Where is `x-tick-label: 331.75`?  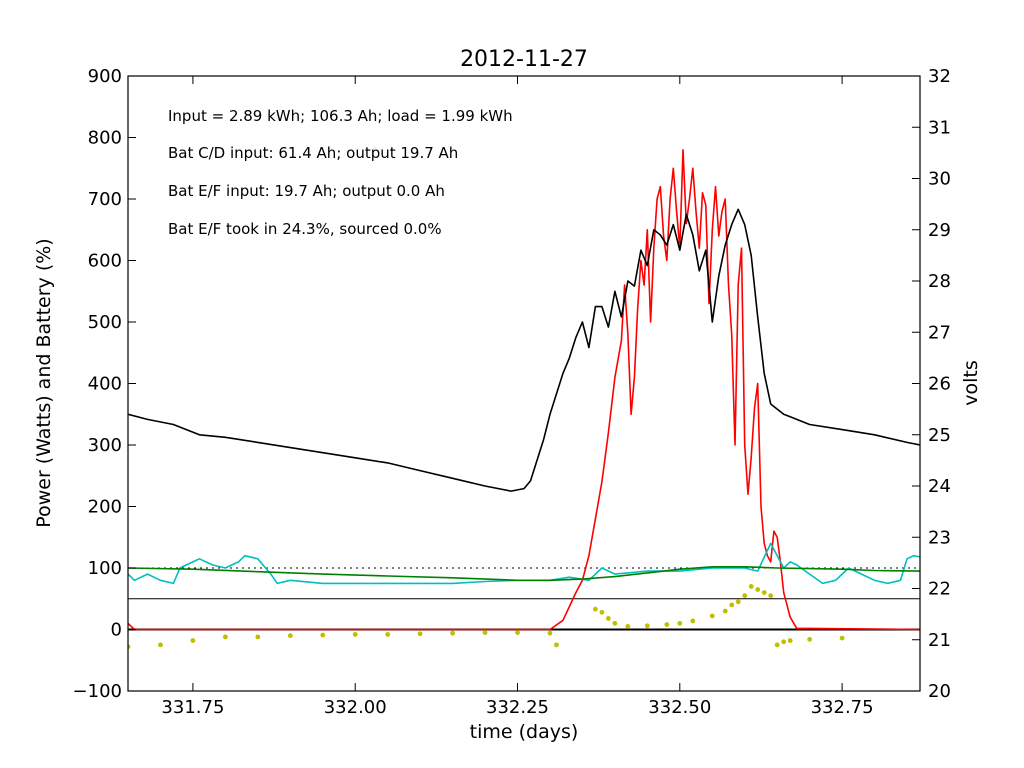 x-tick-label: 331.75 is located at coordinates (192, 707).